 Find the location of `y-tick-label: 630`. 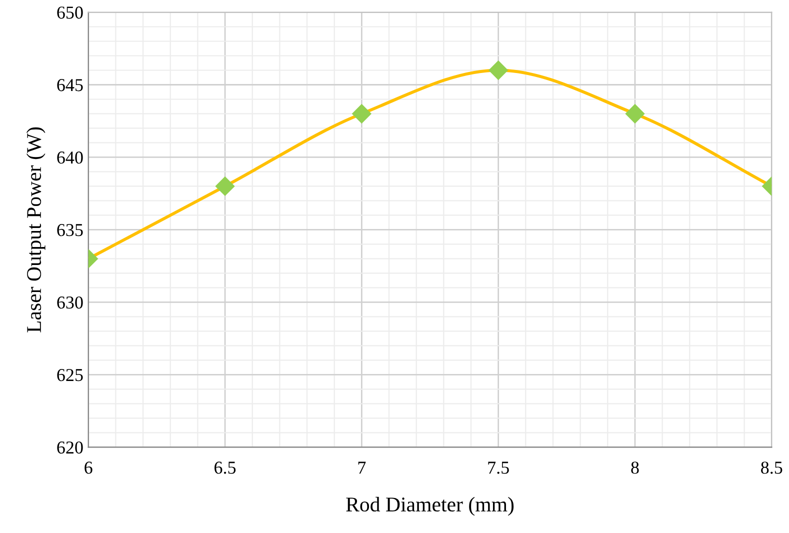

y-tick-label: 630 is located at coordinates (70, 302).